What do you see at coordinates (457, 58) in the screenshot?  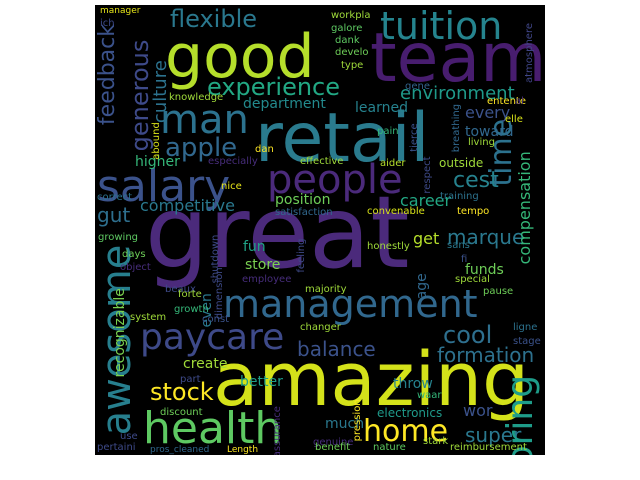 I see `word-team: team` at bounding box center [457, 58].